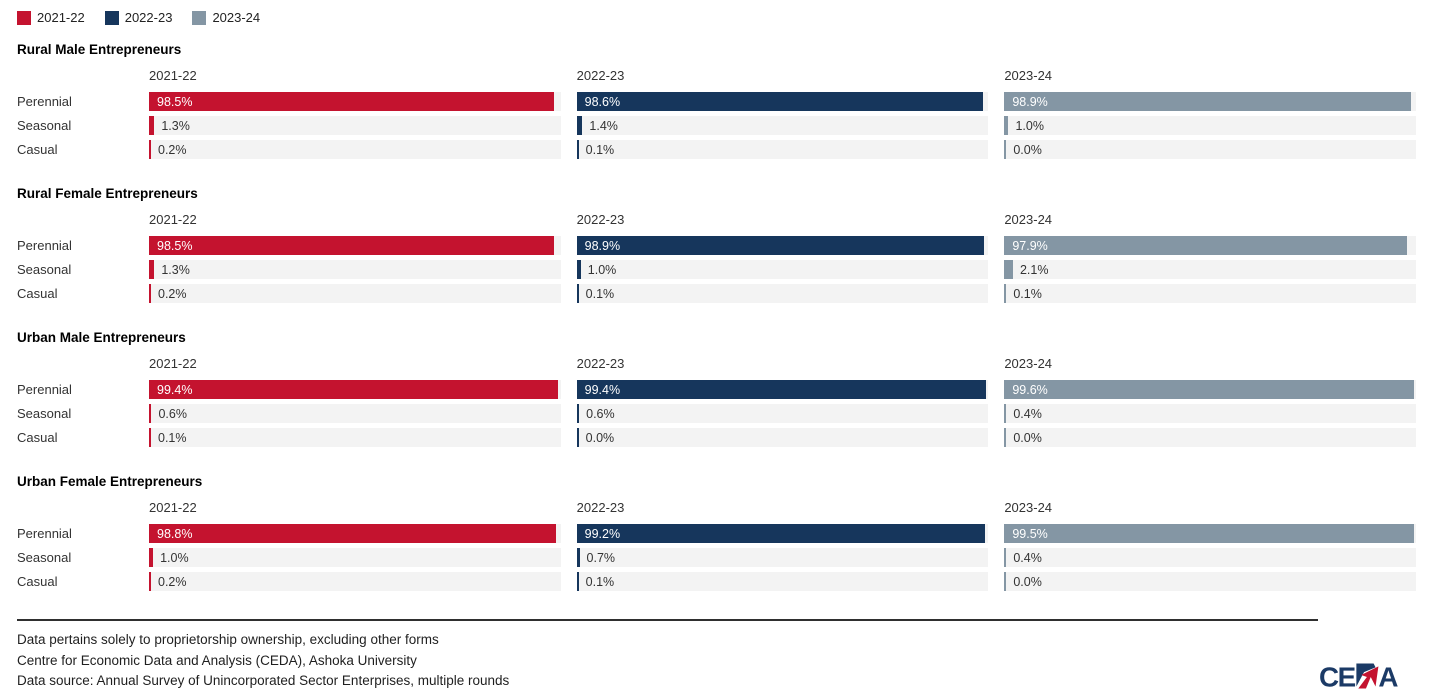 Image resolution: width=1437 pixels, height=700 pixels. What do you see at coordinates (175, 269) in the screenshot?
I see `bar-value-label: 1.3%` at bounding box center [175, 269].